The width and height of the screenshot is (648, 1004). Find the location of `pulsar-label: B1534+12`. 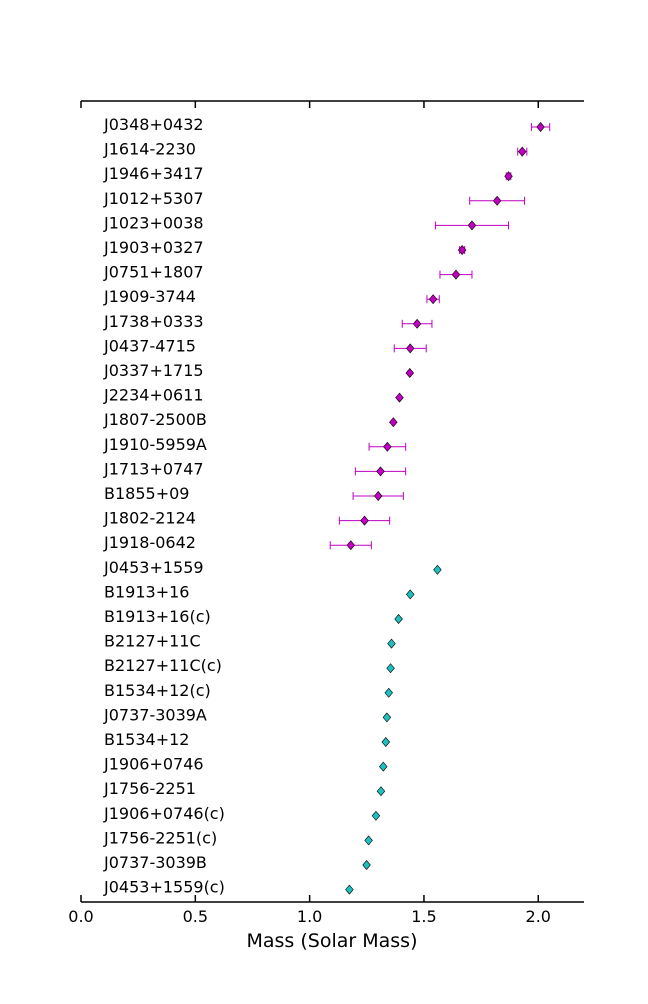

pulsar-label: B1534+12 is located at coordinates (146, 739).